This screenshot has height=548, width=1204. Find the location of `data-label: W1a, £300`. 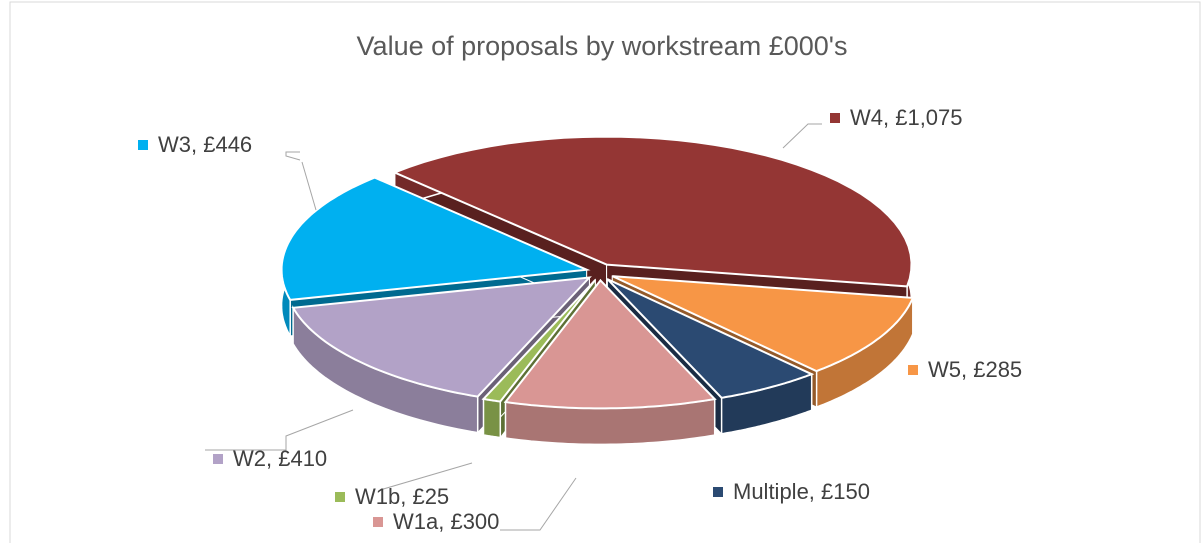

data-label: W1a, £300 is located at coordinates (446, 521).